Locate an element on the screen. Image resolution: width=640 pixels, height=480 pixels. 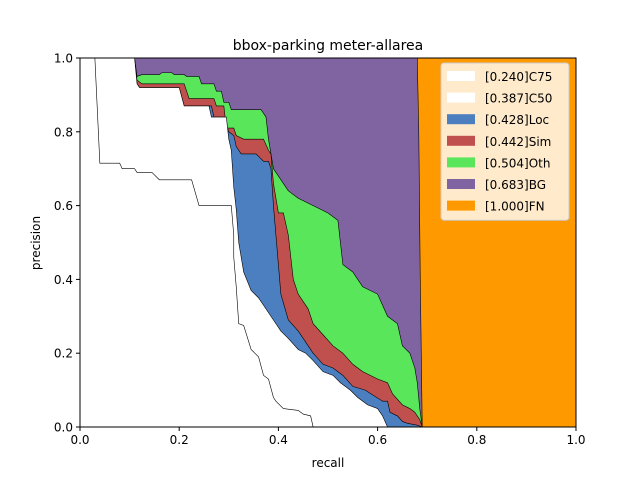
legend-label-5: [0.683]BG is located at coordinates (515, 185).